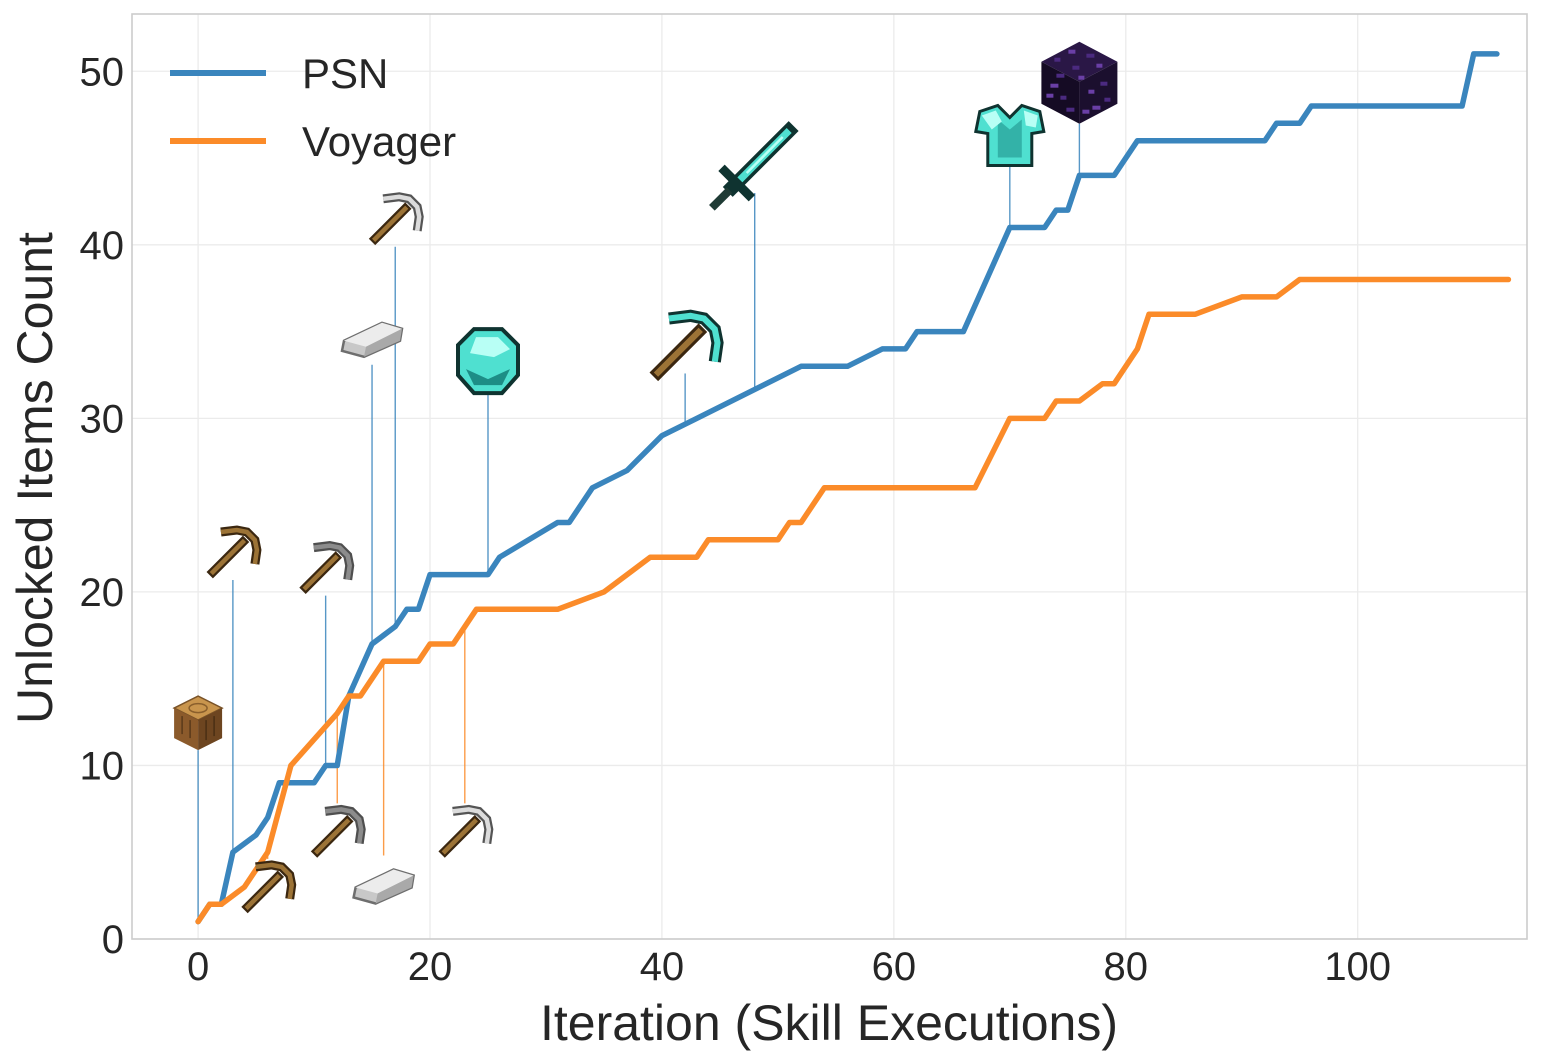 The height and width of the screenshot is (1063, 1541). I want to click on x-tick-label: 20, so click(430, 967).